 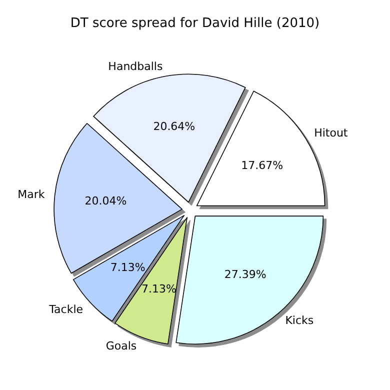 I want to click on slice-label: Goals, so click(x=121, y=345).